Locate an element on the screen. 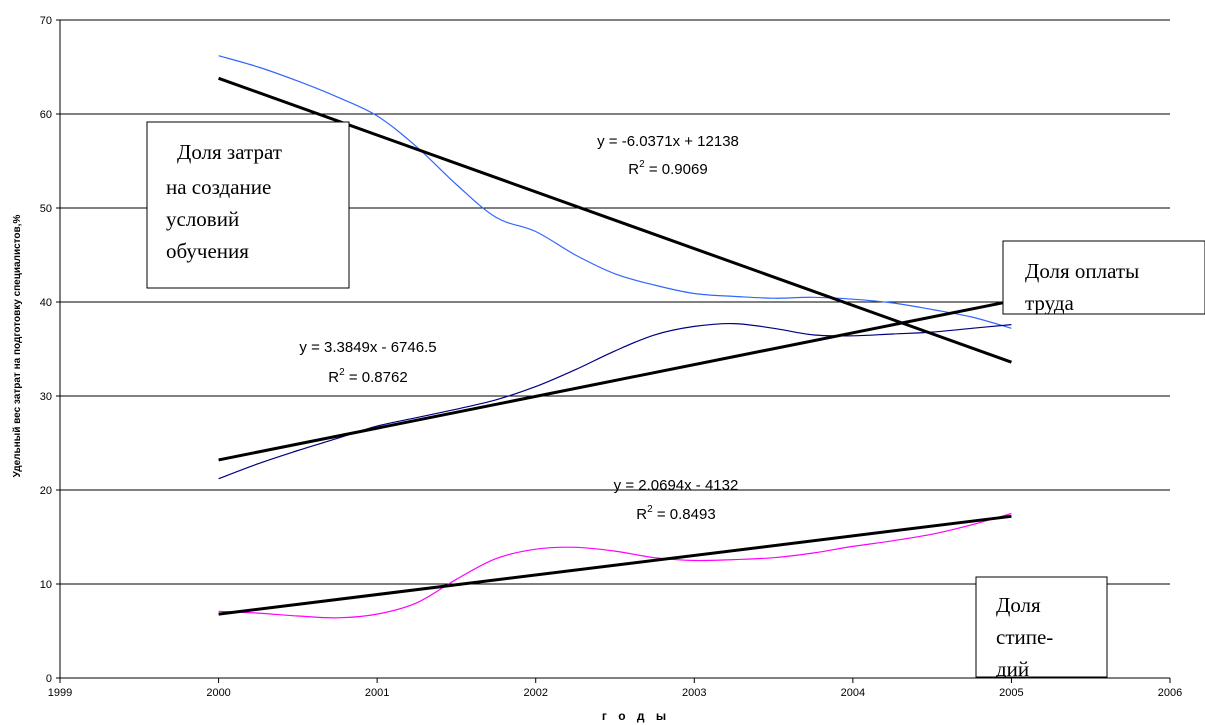  x-tick-label: 2001 is located at coordinates (377, 693).